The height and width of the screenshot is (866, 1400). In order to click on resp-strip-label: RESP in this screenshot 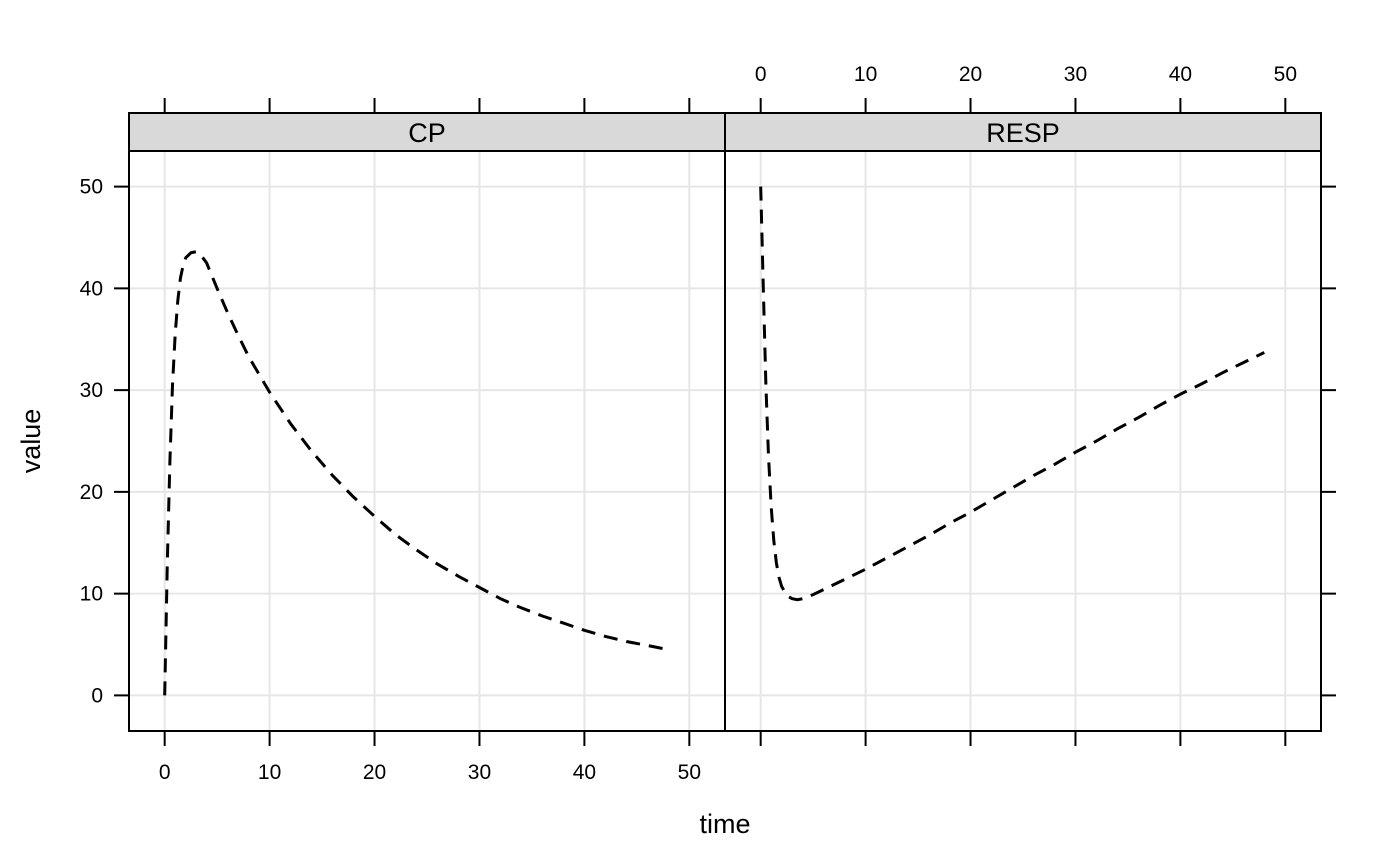, I will do `click(1023, 133)`.